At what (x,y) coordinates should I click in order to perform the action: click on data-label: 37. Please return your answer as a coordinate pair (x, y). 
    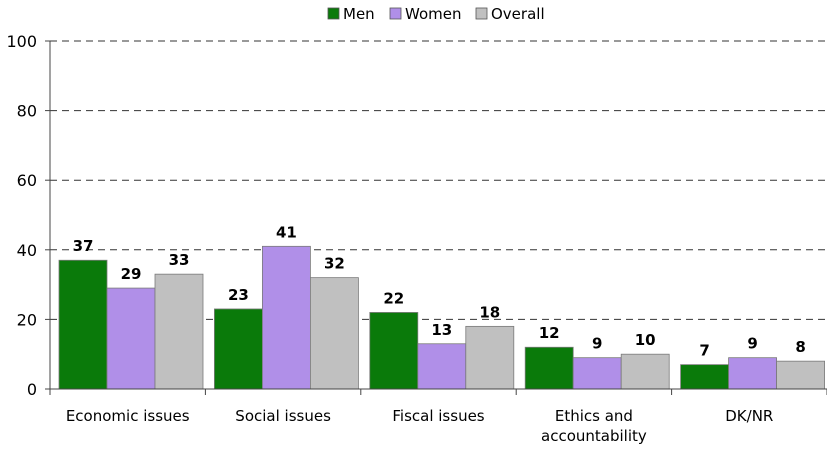
    Looking at the image, I should click on (83, 246).